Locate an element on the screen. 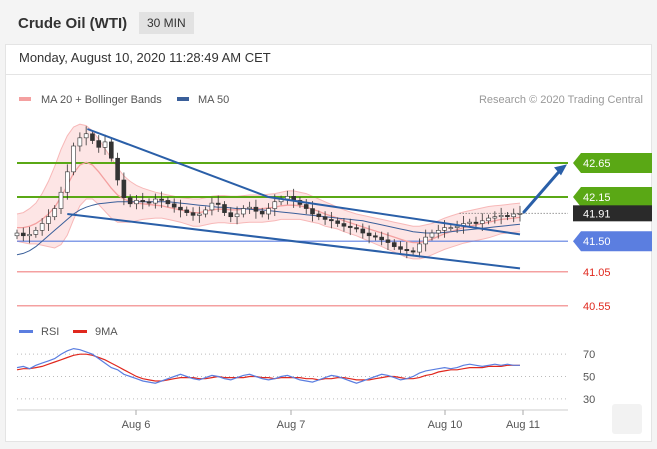 The image size is (657, 449). rsi-legend: RSI 9MA is located at coordinates (68, 332).